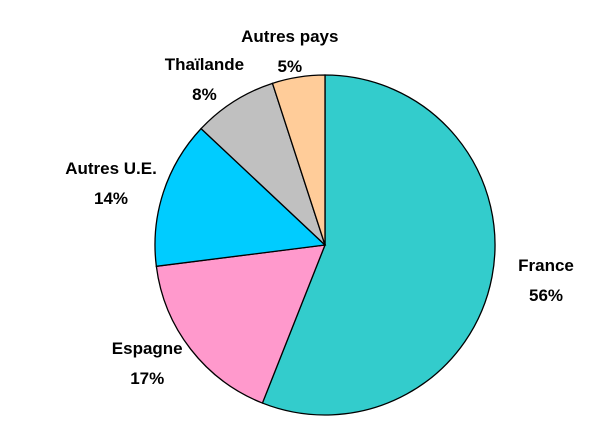  What do you see at coordinates (204, 94) in the screenshot?
I see `slice-value-label: 8%` at bounding box center [204, 94].